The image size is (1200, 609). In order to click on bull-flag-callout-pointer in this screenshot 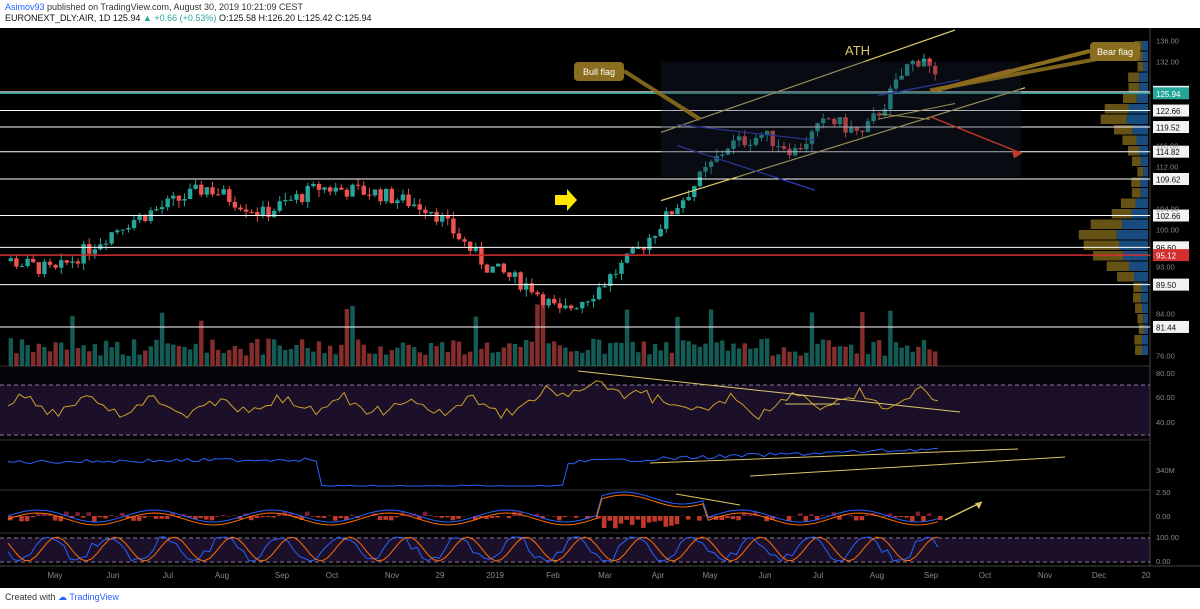, I will do `click(662, 95)`.